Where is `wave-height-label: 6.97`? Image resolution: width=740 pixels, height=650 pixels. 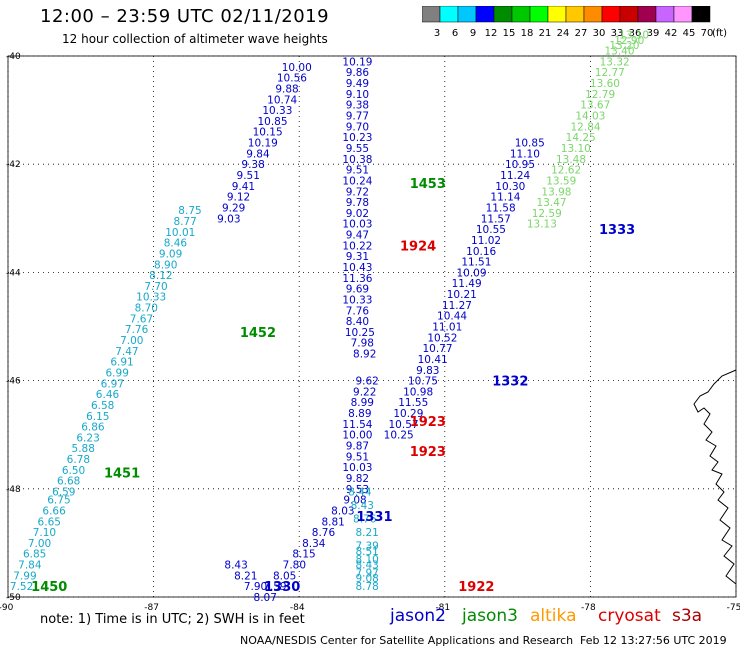 wave-height-label: 6.97 is located at coordinates (112, 384).